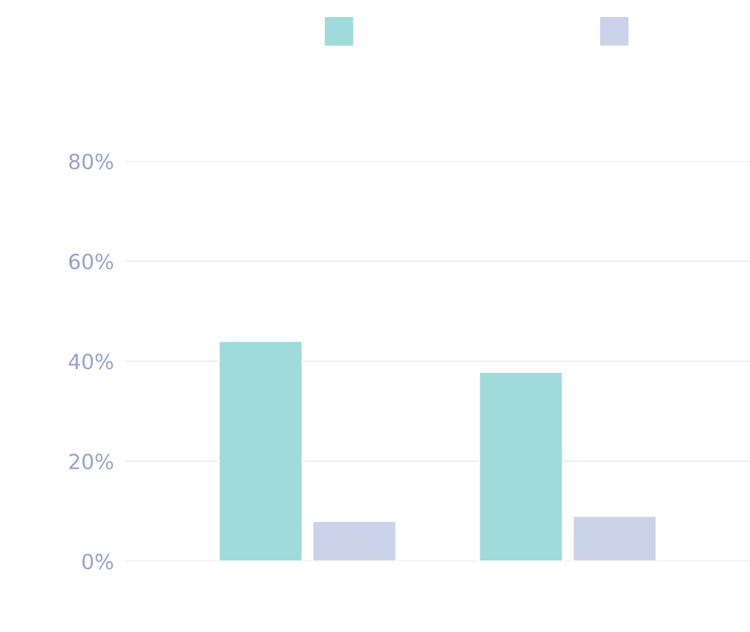 The width and height of the screenshot is (750, 632). Describe the element at coordinates (90, 362) in the screenshot. I see `y-tick-label: 40%` at that location.